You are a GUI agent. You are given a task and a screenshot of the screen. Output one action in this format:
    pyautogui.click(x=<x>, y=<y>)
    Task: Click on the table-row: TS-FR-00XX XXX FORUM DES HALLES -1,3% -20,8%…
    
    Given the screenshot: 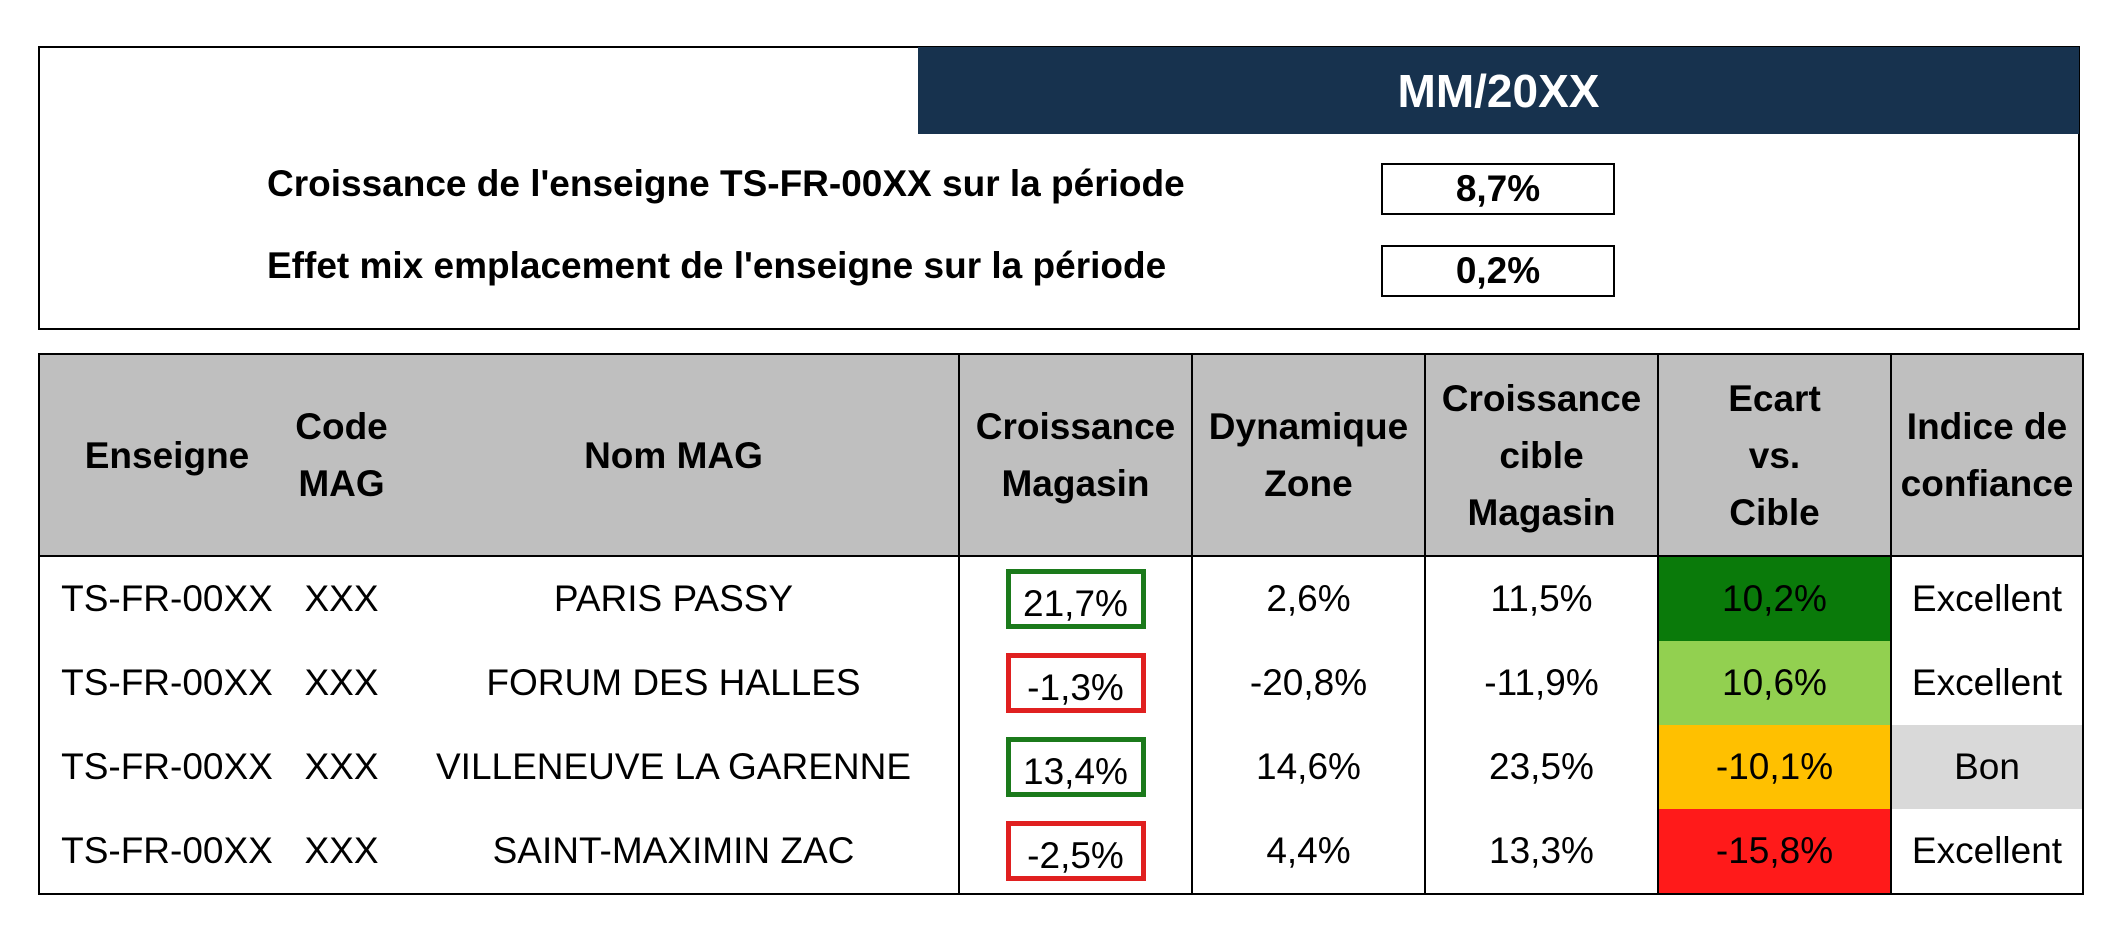 What is the action you would take?
    pyautogui.click(x=1061, y=683)
    